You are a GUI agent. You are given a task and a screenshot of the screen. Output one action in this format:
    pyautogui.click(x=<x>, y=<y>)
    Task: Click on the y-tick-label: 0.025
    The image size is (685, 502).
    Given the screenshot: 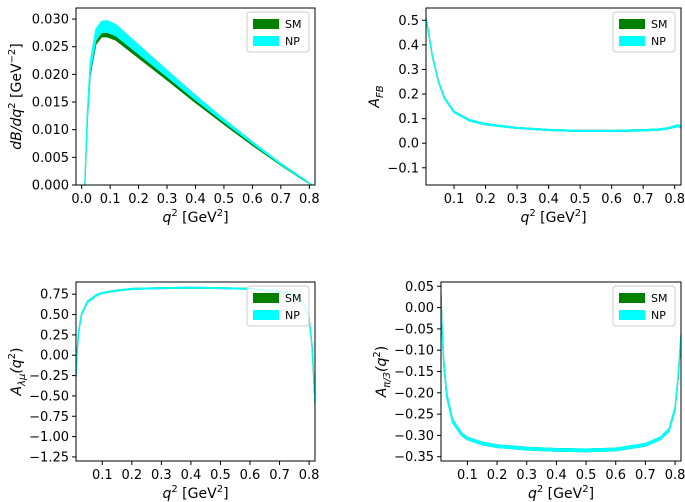 What is the action you would take?
    pyautogui.click(x=50, y=47)
    